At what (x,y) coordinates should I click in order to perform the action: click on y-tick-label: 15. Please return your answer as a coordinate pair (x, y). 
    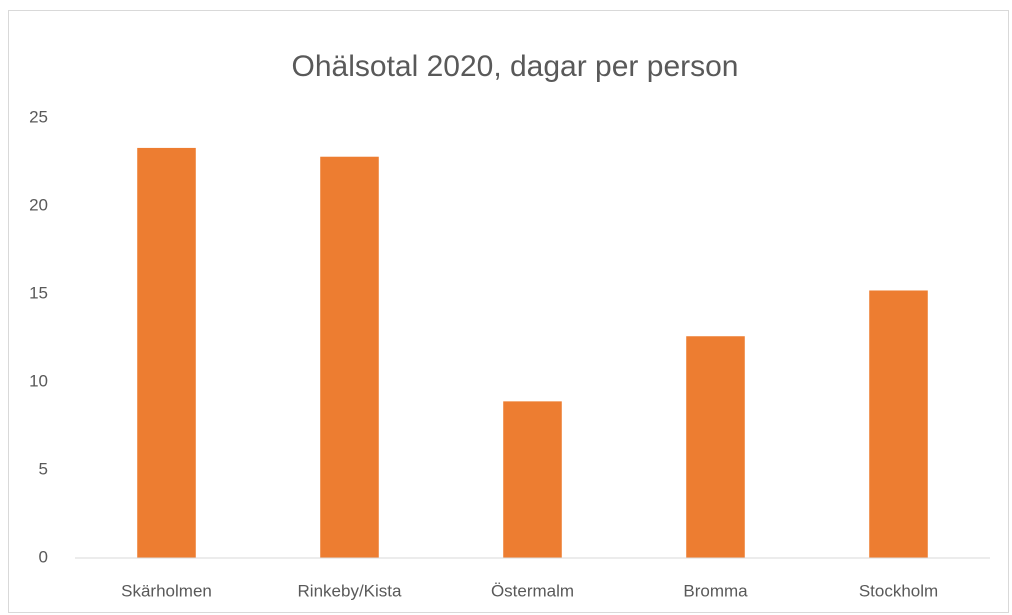
    Looking at the image, I should click on (38, 292).